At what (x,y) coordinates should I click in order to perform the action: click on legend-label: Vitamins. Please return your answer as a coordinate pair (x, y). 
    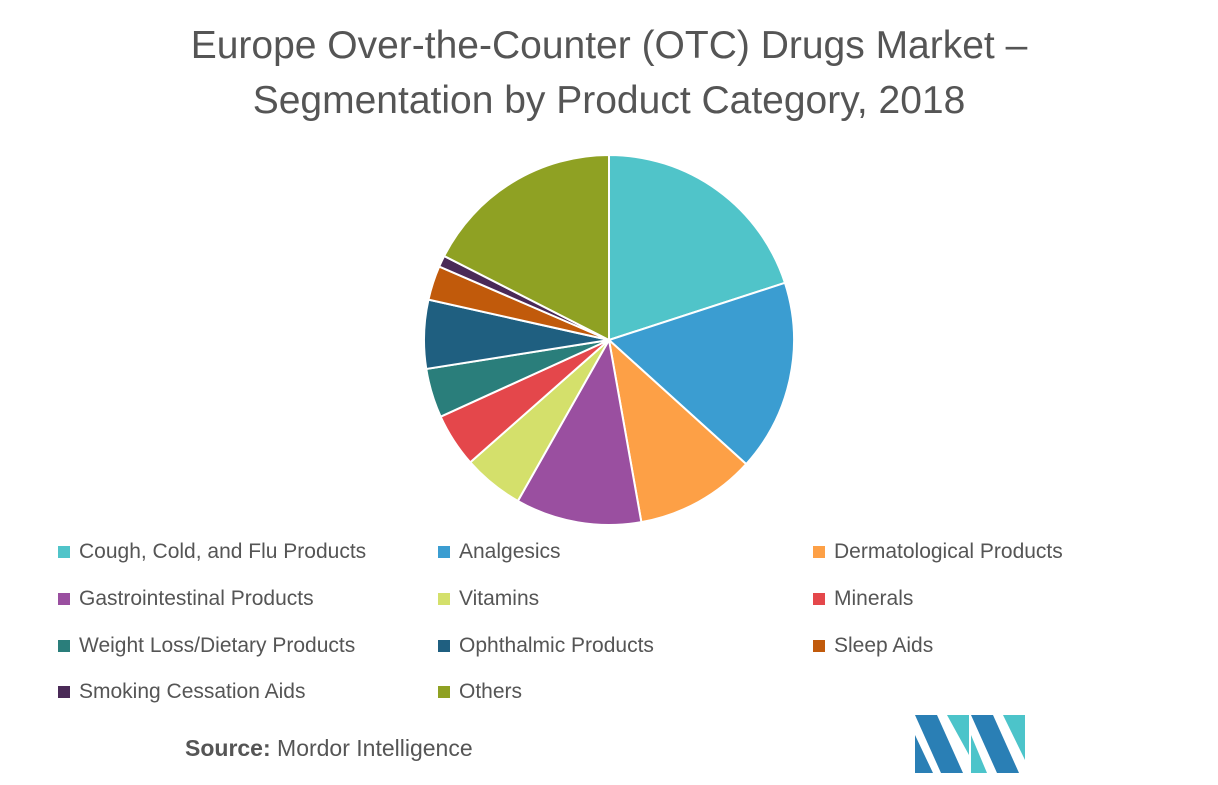
    Looking at the image, I should click on (499, 598).